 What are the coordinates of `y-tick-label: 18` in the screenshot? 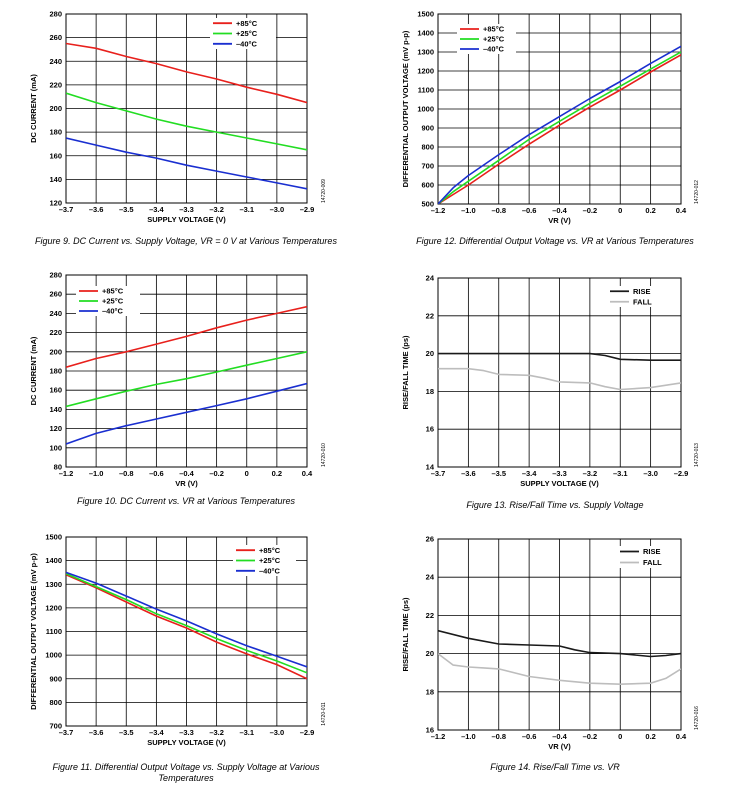 It's located at (430, 391).